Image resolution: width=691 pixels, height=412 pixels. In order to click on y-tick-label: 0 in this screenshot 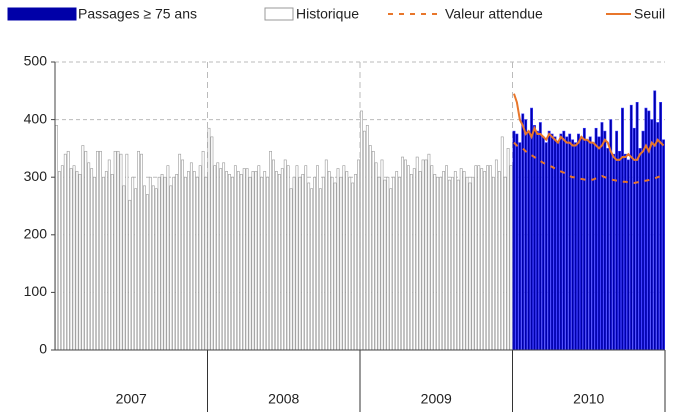, I will do `click(43, 349)`.